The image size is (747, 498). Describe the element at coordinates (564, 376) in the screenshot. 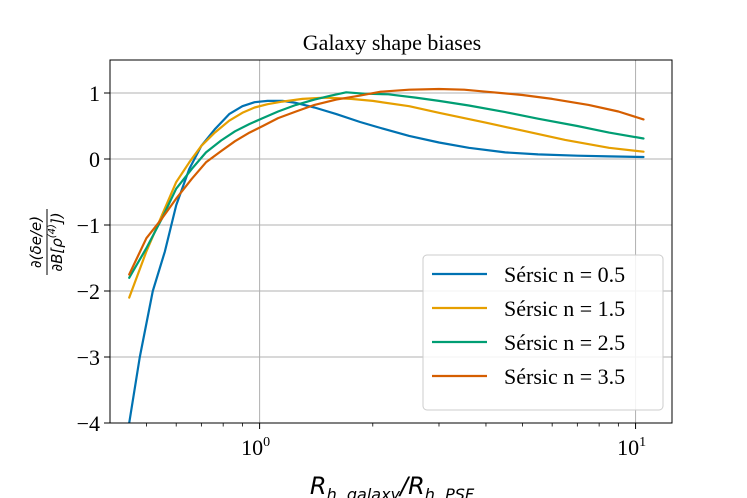

I see `legend-label-3: Sérsic n = 3.5` at that location.